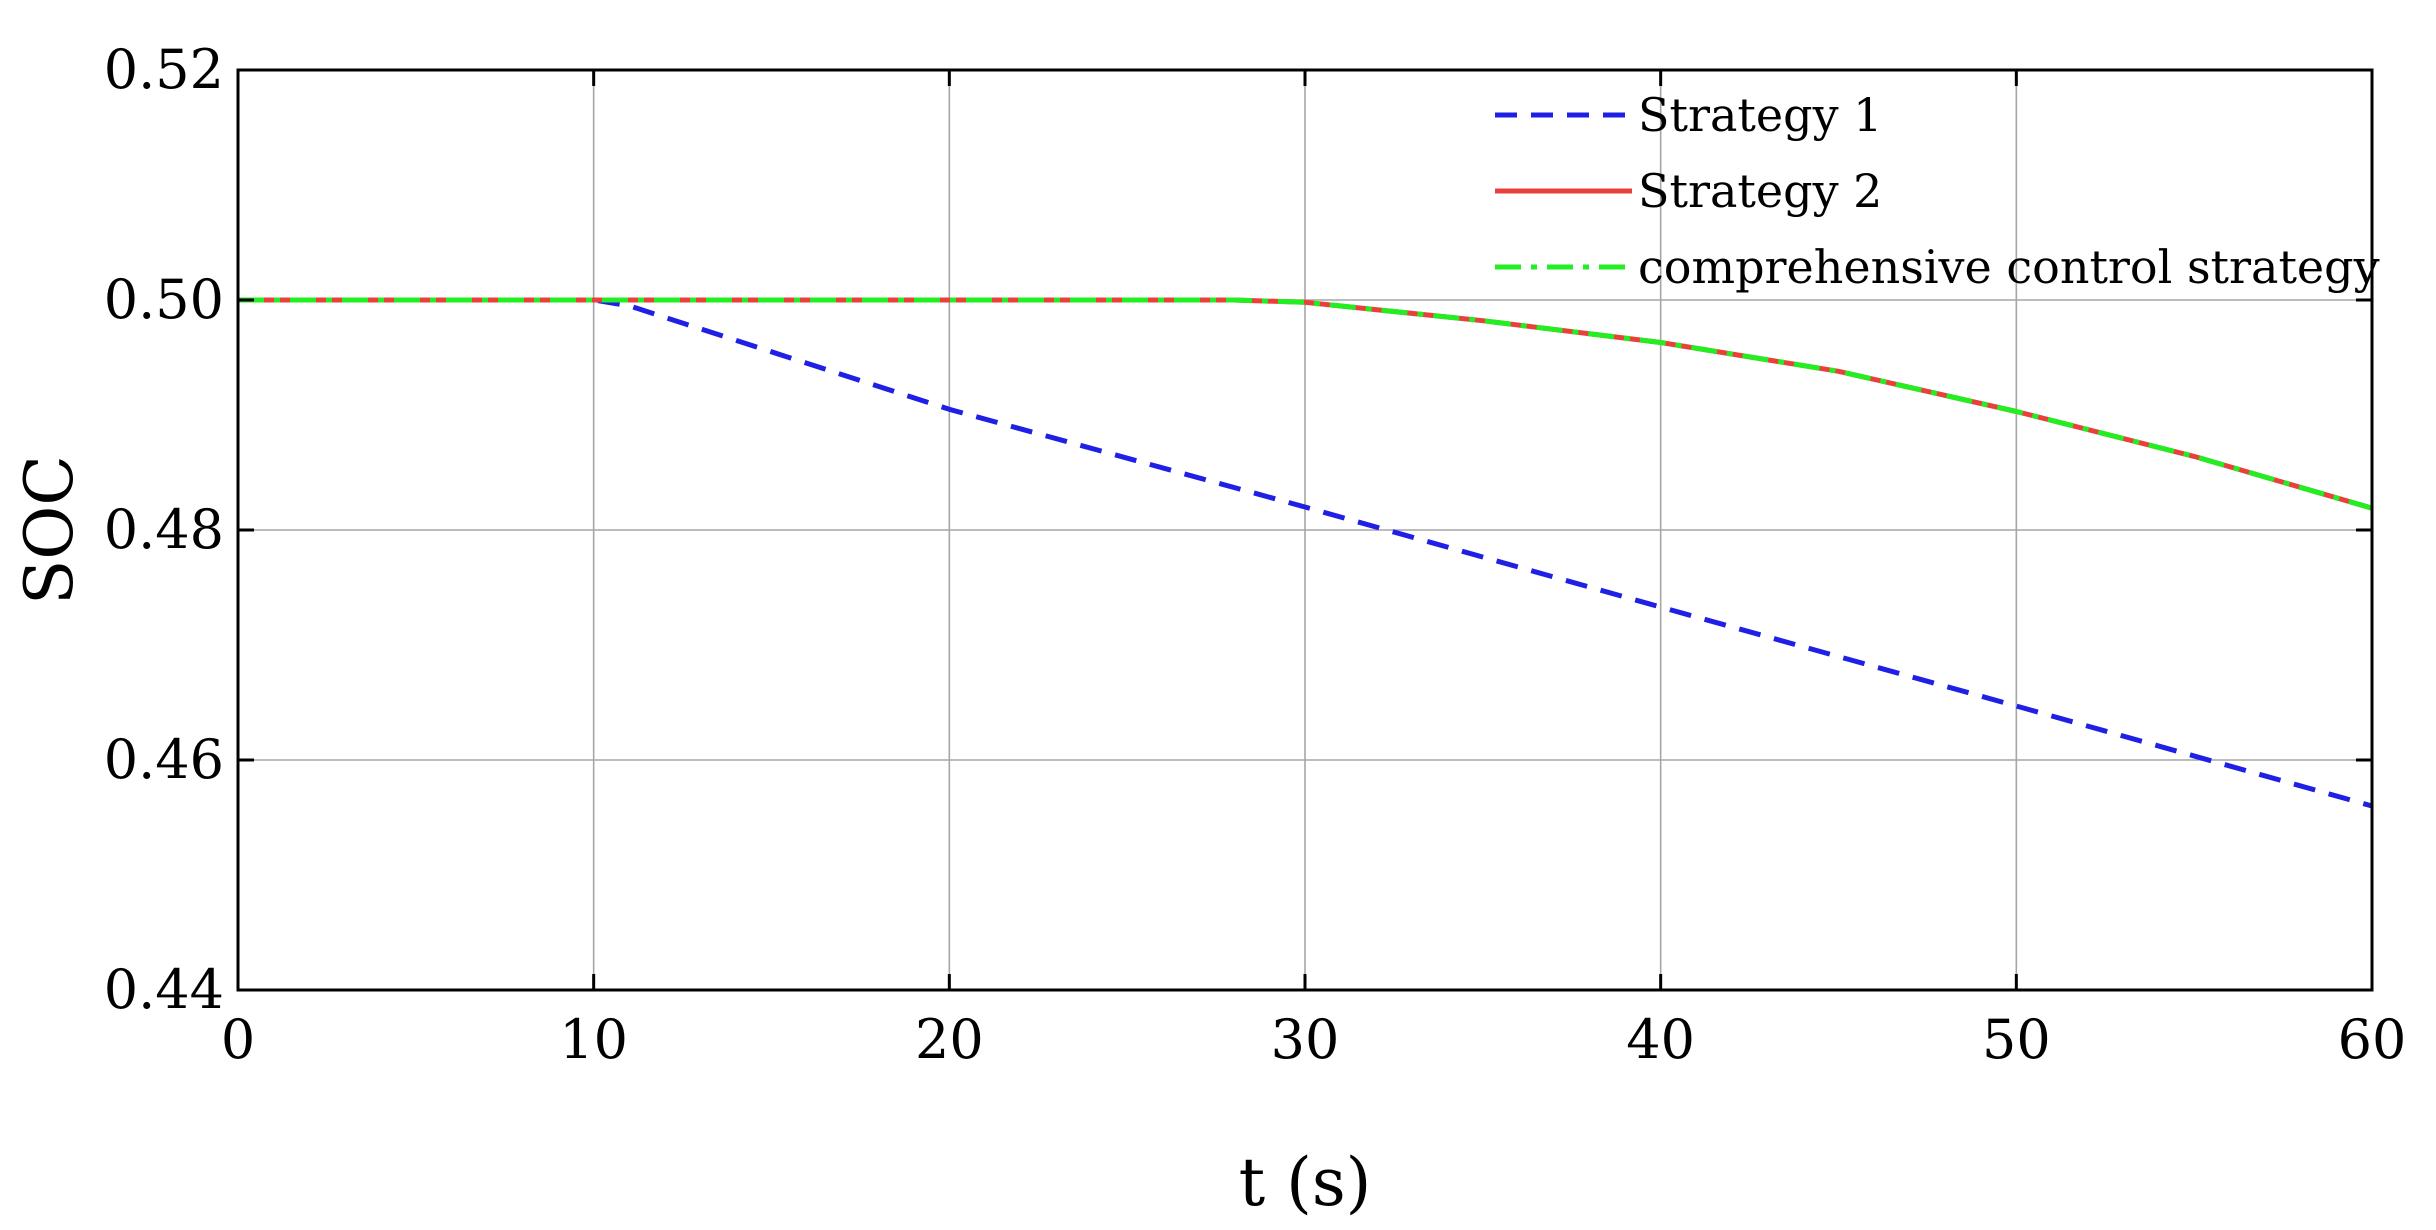 This screenshot has width=2436, height=1230. Describe the element at coordinates (238, 1039) in the screenshot. I see `x-tick-label: 0` at that location.